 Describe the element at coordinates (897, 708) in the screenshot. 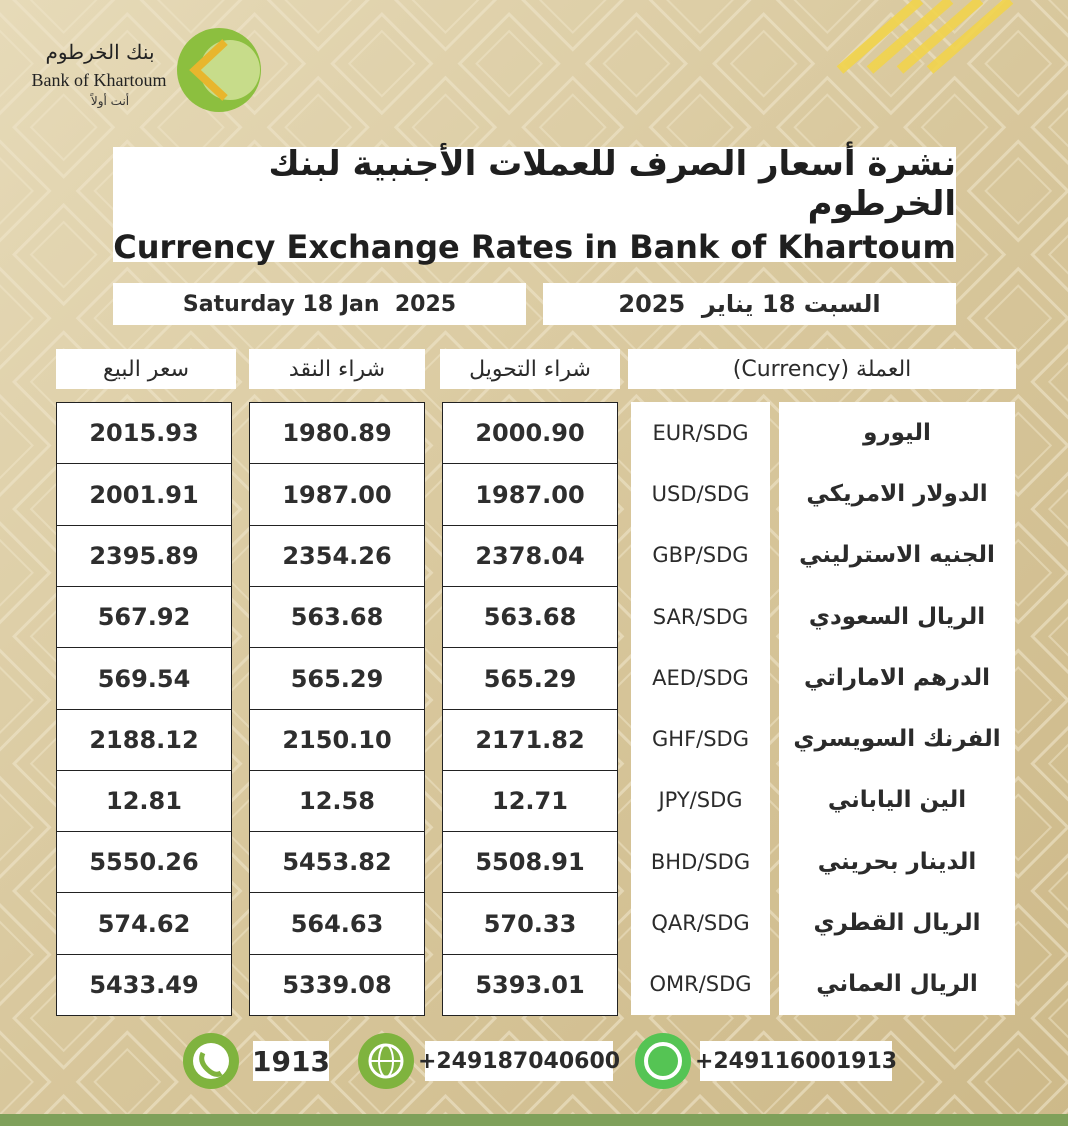

I see `name-panel` at that location.